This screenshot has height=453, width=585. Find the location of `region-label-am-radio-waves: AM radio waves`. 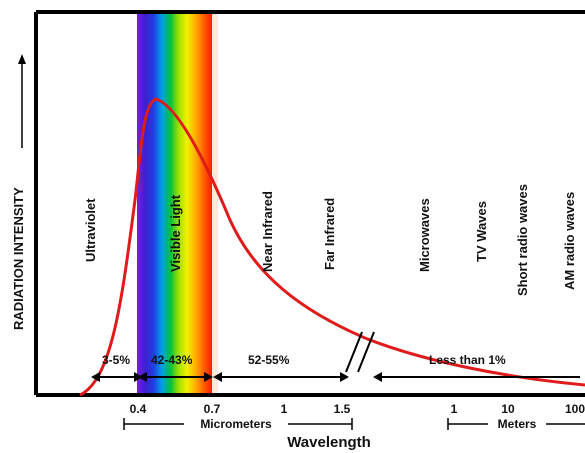

region-label-am-radio-waves: AM radio waves is located at coordinates (569, 241).